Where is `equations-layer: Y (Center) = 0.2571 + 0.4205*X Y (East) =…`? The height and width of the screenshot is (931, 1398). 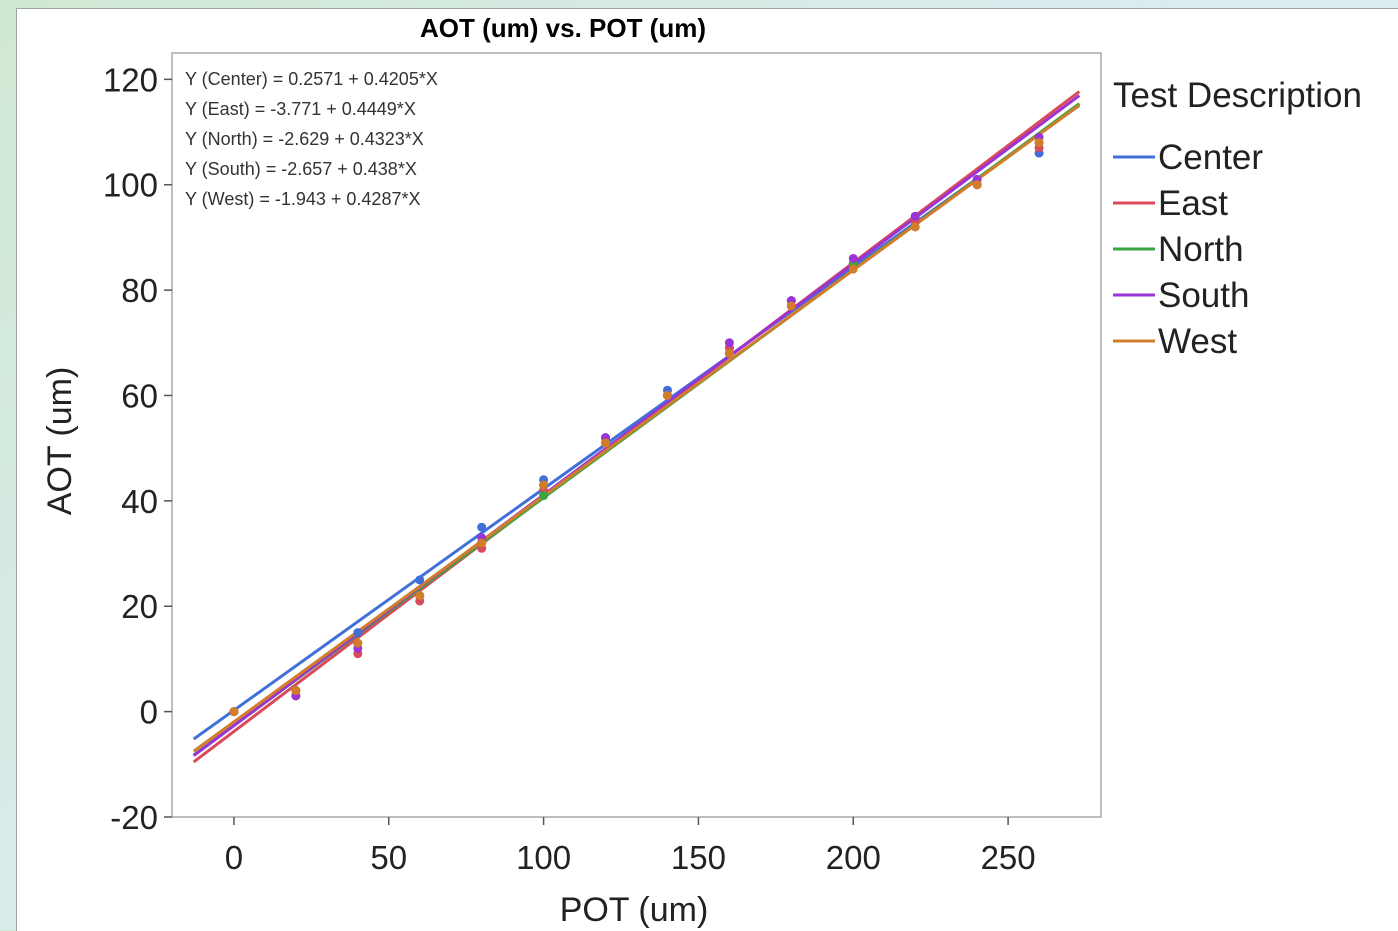 equations-layer: Y (Center) = 0.2571 + 0.4205*X Y (East) =… is located at coordinates (311, 139).